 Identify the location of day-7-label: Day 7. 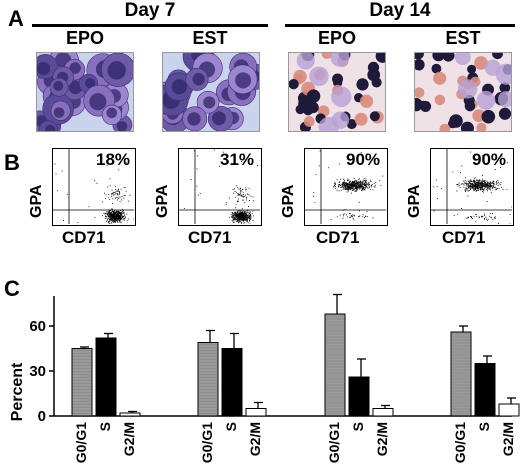
(150, 10).